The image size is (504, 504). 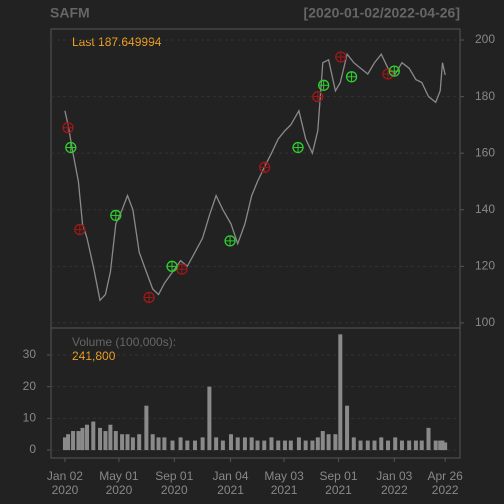 What do you see at coordinates (485, 266) in the screenshot?
I see `y-tick-label: 120` at bounding box center [485, 266].